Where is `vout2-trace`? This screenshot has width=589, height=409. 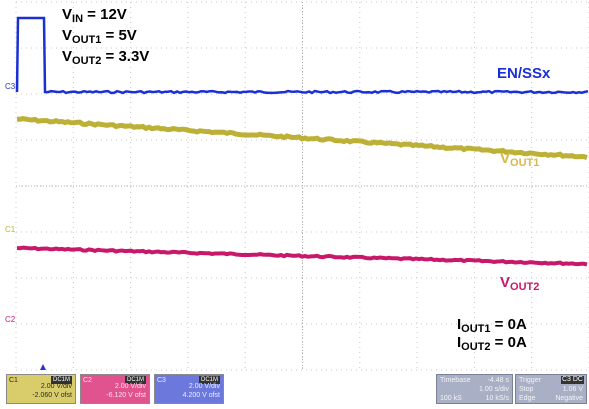
vout2-trace is located at coordinates (302, 256).